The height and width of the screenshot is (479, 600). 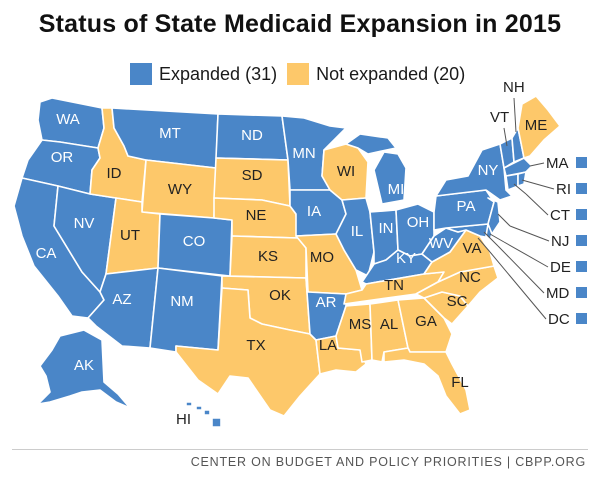 I want to click on leader-dc-b, so click(x=518, y=285).